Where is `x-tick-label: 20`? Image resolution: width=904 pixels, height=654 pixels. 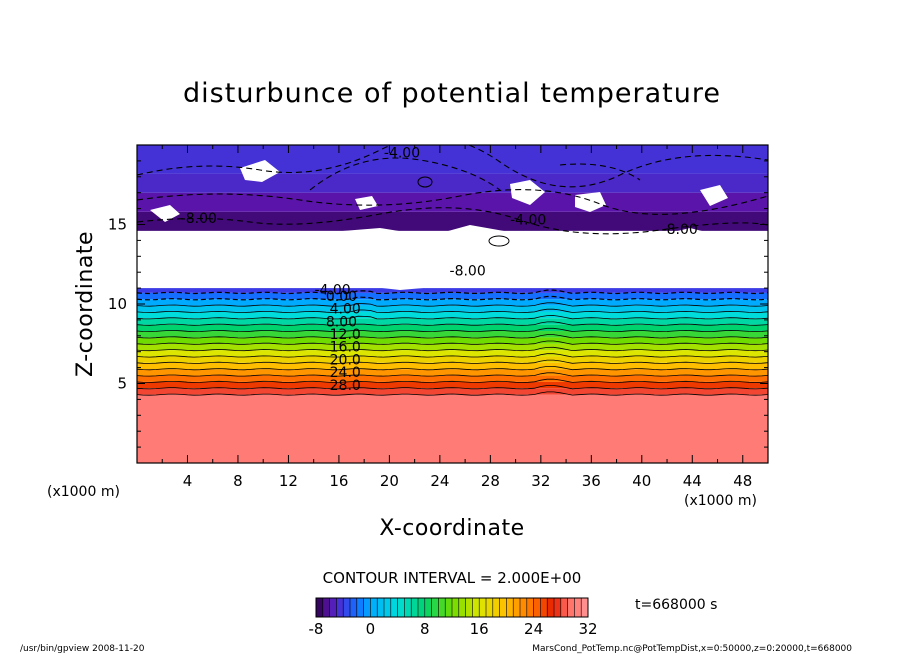 x-tick-label: 20 is located at coordinates (389, 481).